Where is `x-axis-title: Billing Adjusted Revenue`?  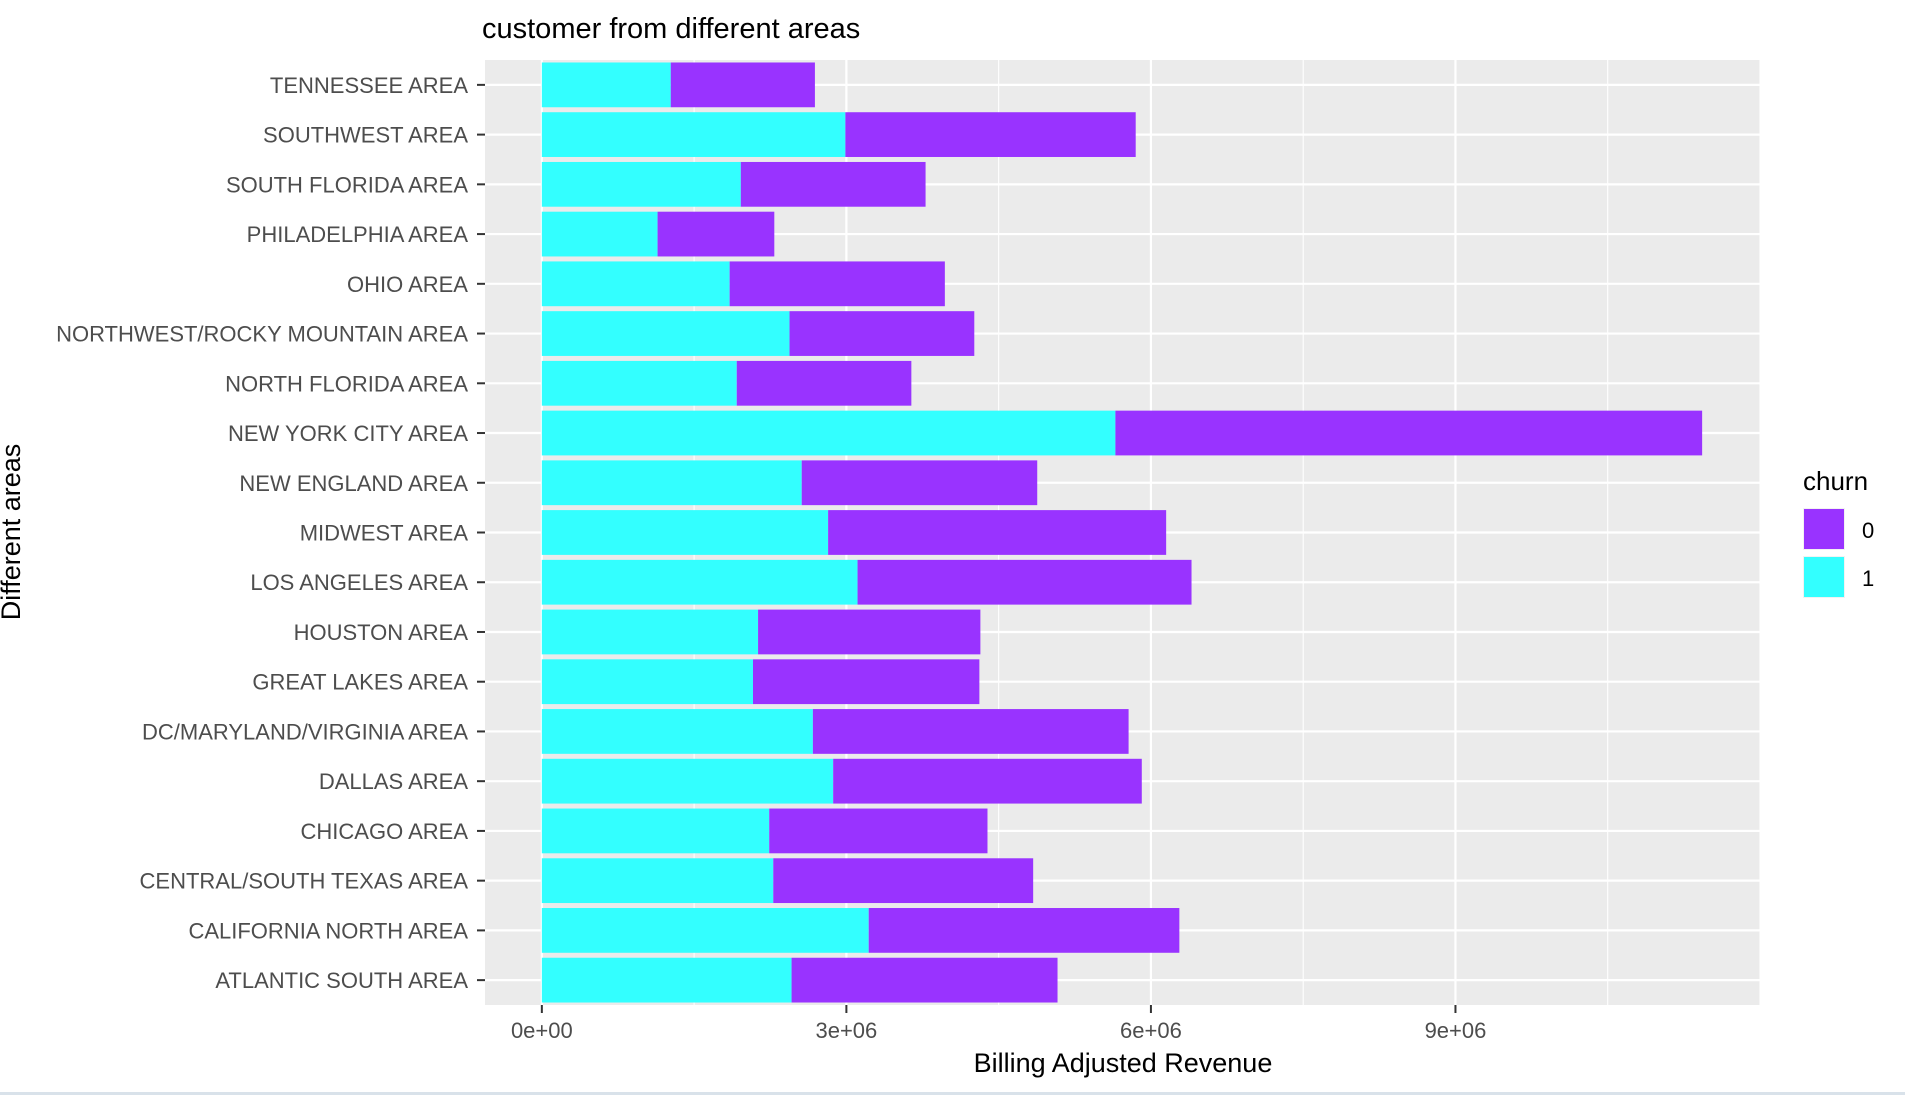
x-axis-title: Billing Adjusted Revenue is located at coordinates (1123, 1063).